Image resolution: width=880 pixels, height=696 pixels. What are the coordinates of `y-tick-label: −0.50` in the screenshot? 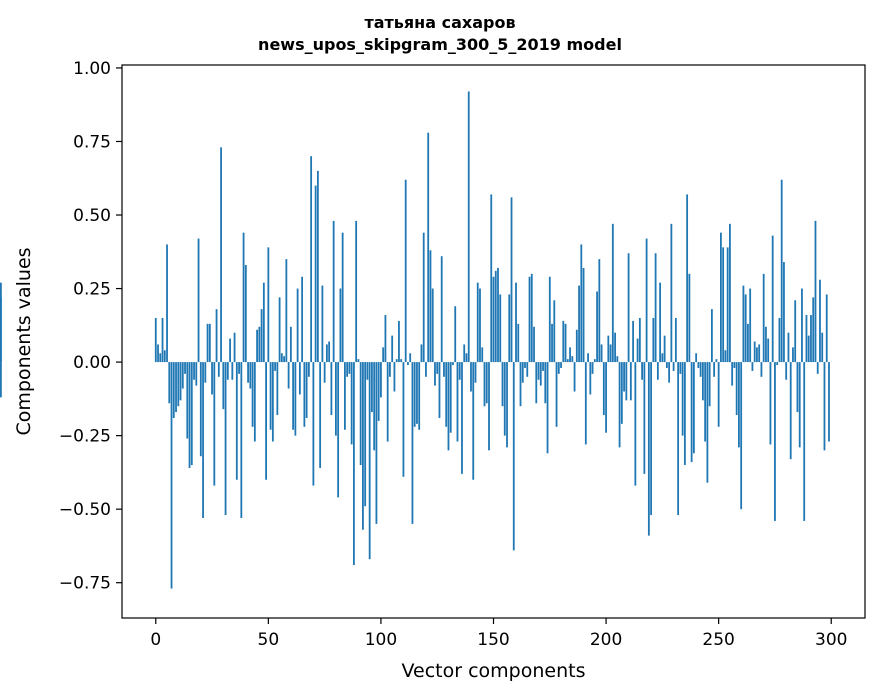 It's located at (85, 510).